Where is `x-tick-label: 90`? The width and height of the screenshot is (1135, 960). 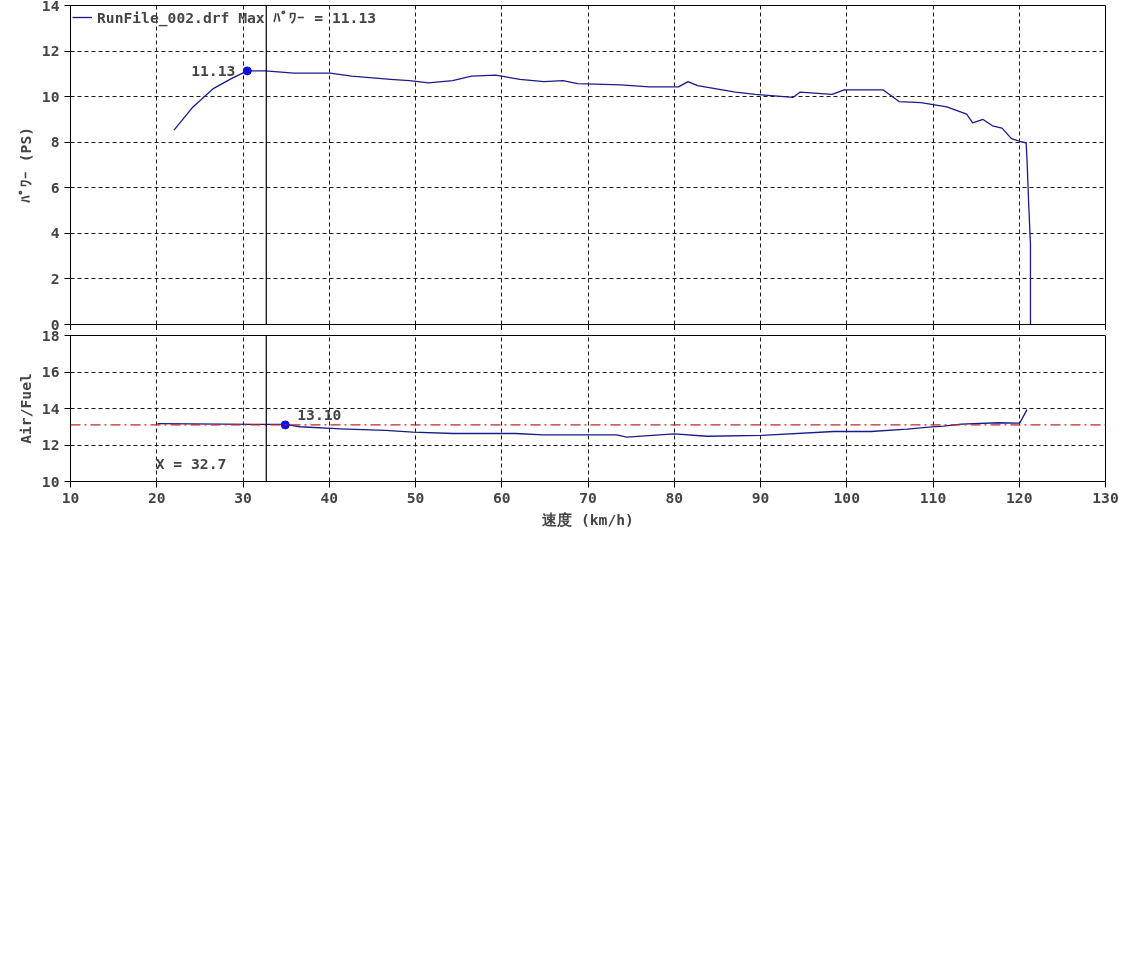 x-tick-label: 90 is located at coordinates (760, 497).